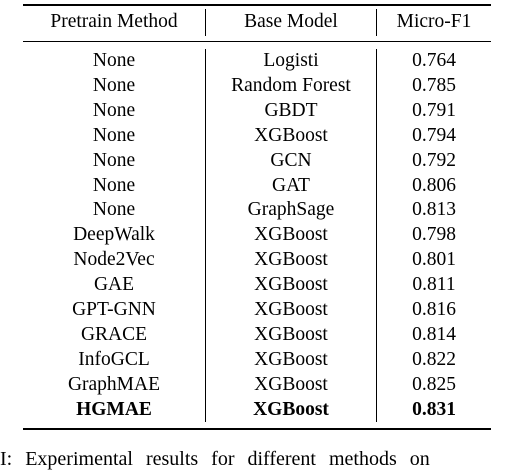 This screenshot has height=476, width=514. I want to click on row-pretrain-method: Node2Vec, so click(114, 260).